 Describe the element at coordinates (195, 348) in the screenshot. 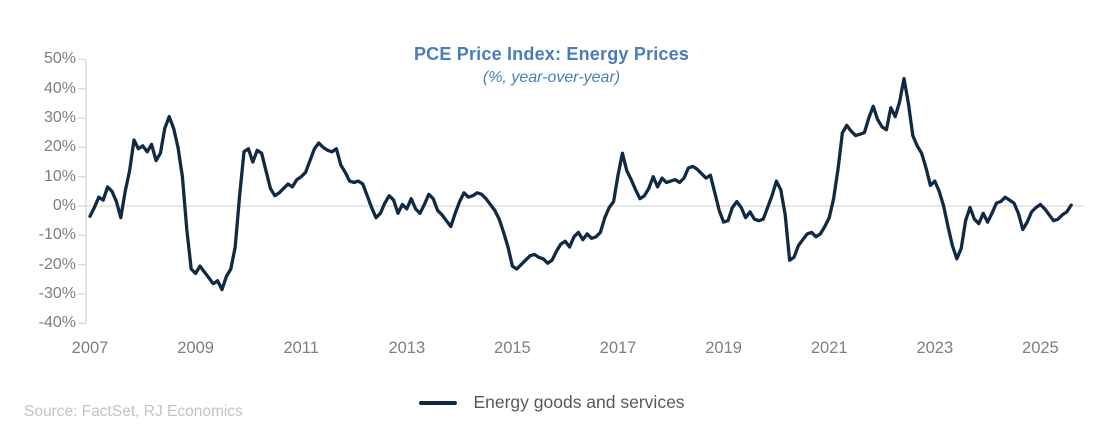

I see `x-axis-tick-label: 2009` at that location.